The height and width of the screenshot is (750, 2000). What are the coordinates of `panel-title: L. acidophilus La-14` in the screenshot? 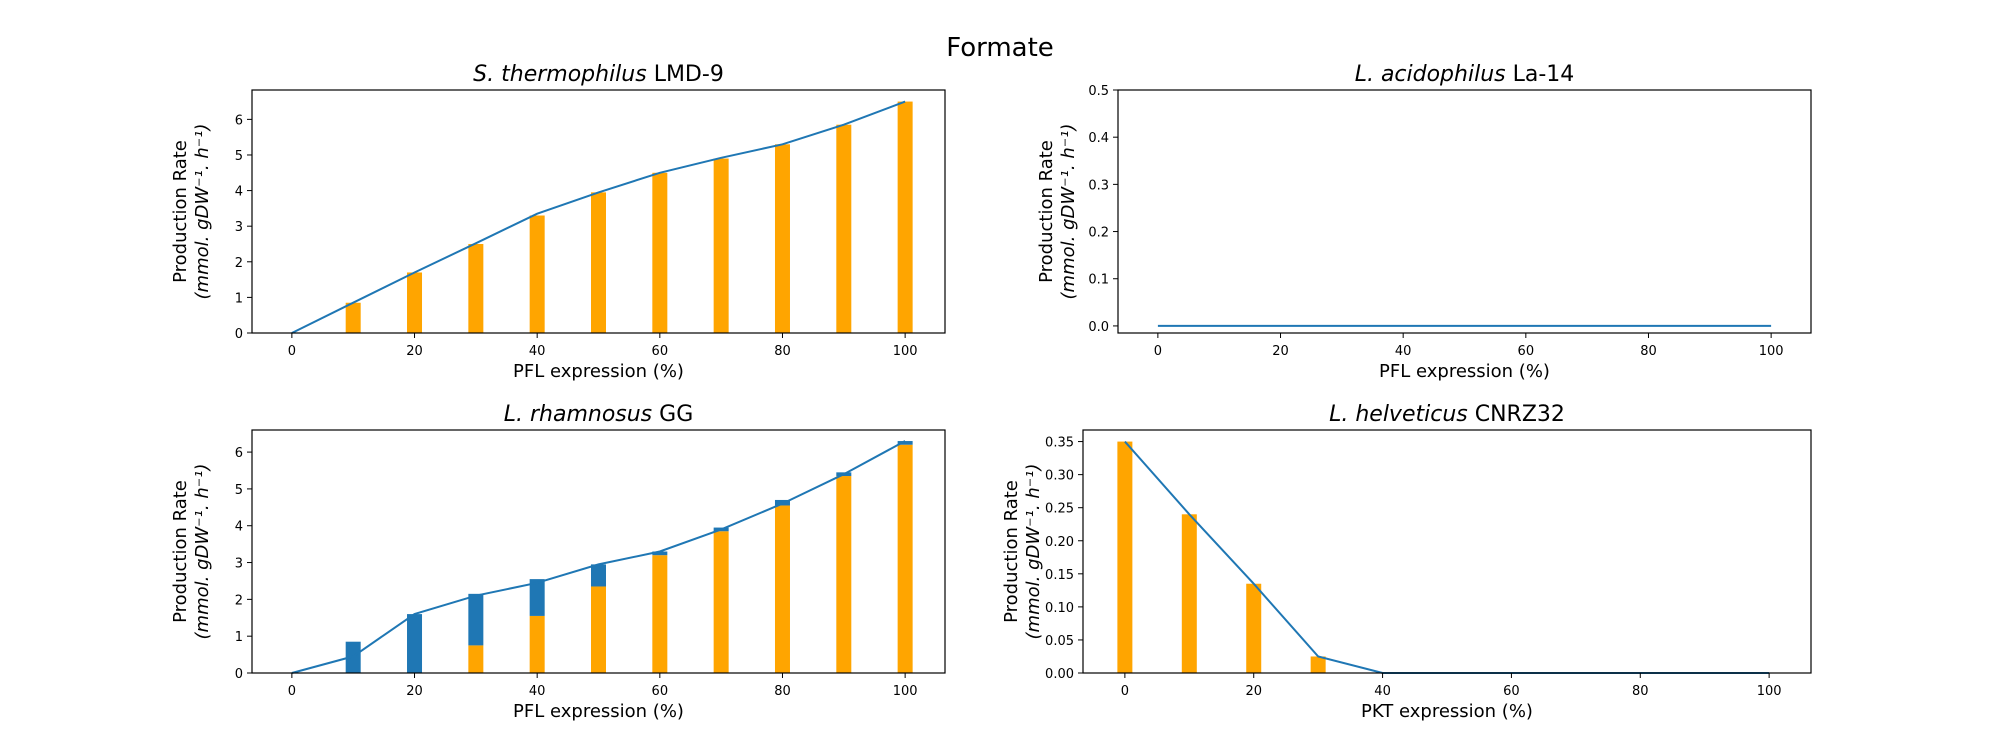 It's located at (1465, 74).